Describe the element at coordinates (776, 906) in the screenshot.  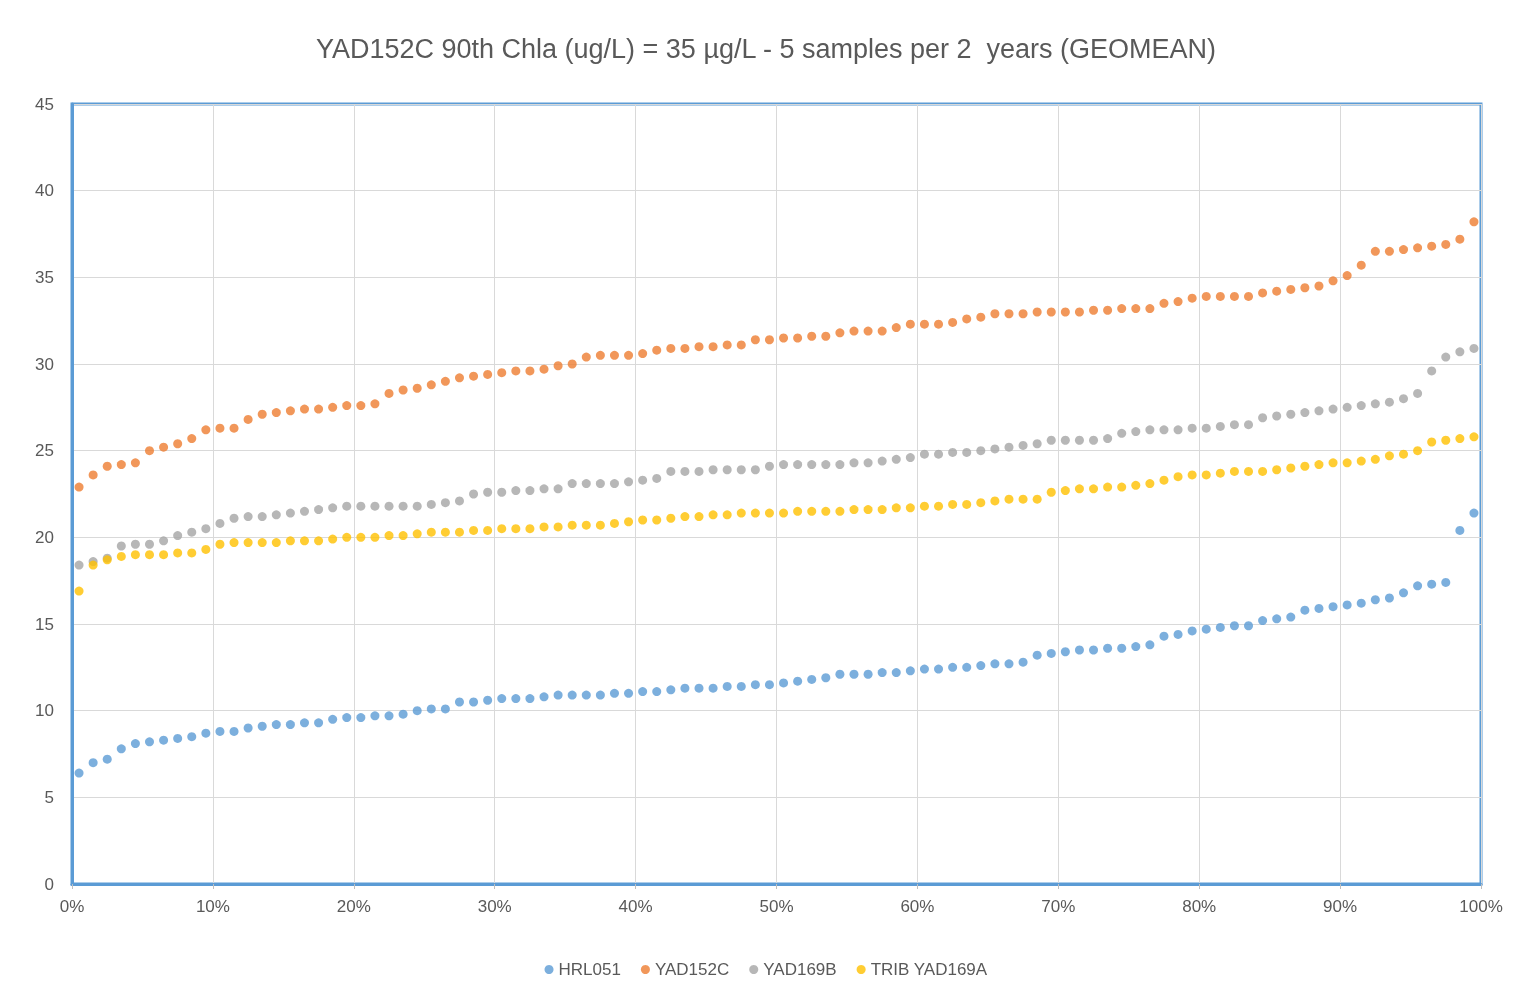
I see `x-tick-label: 50%` at that location.